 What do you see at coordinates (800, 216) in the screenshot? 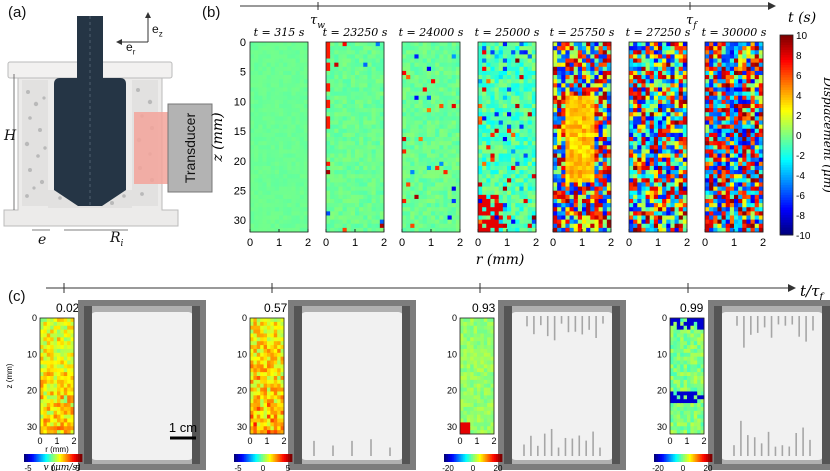
I see `colorbar-tick-label: -8` at bounding box center [800, 216].